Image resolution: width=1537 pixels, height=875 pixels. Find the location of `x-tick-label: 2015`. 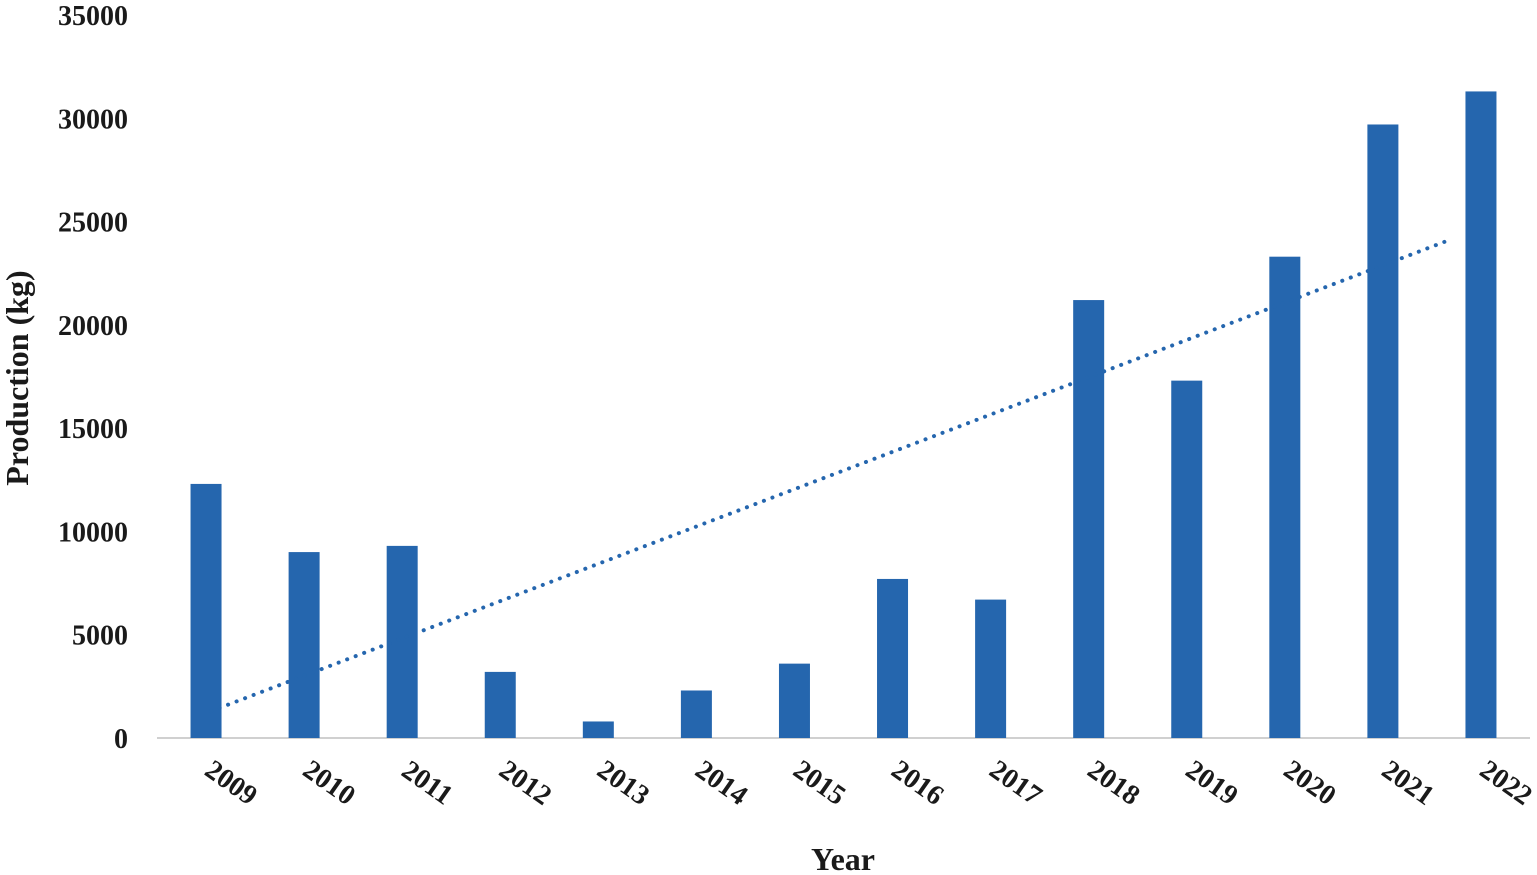

x-tick-label: 2015 is located at coordinates (820, 783).